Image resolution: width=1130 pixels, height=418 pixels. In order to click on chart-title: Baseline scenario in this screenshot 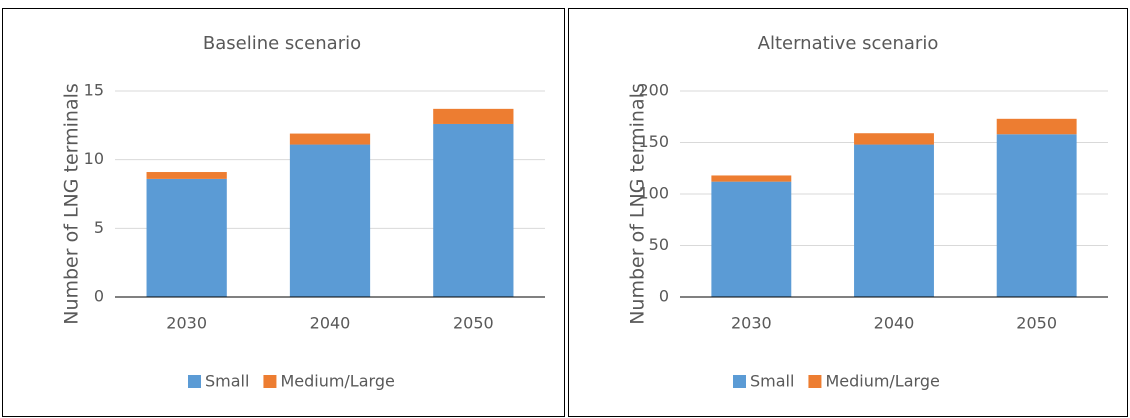, I will do `click(282, 43)`.